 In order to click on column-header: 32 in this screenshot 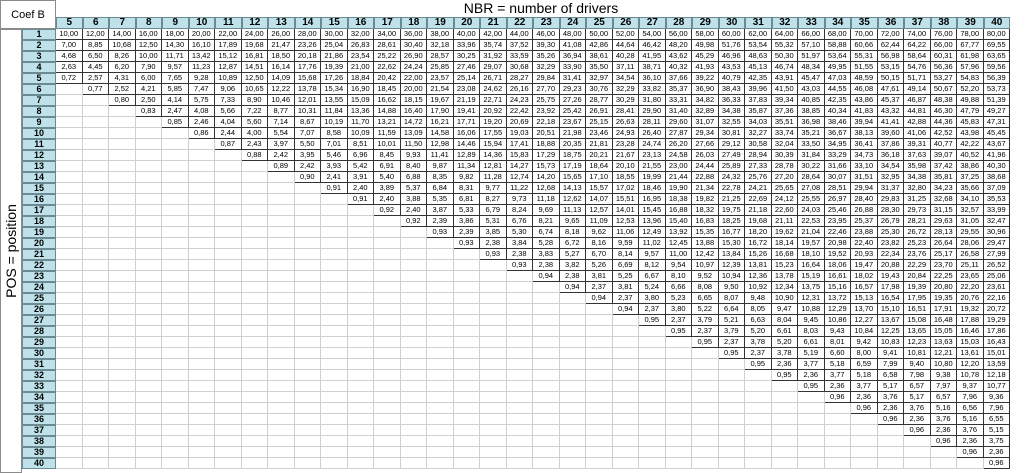, I will do `click(784, 23)`.